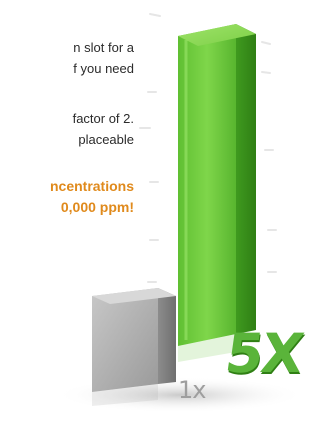 The width and height of the screenshot is (328, 424). I want to click on large-bar-reflection, so click(207, 348).